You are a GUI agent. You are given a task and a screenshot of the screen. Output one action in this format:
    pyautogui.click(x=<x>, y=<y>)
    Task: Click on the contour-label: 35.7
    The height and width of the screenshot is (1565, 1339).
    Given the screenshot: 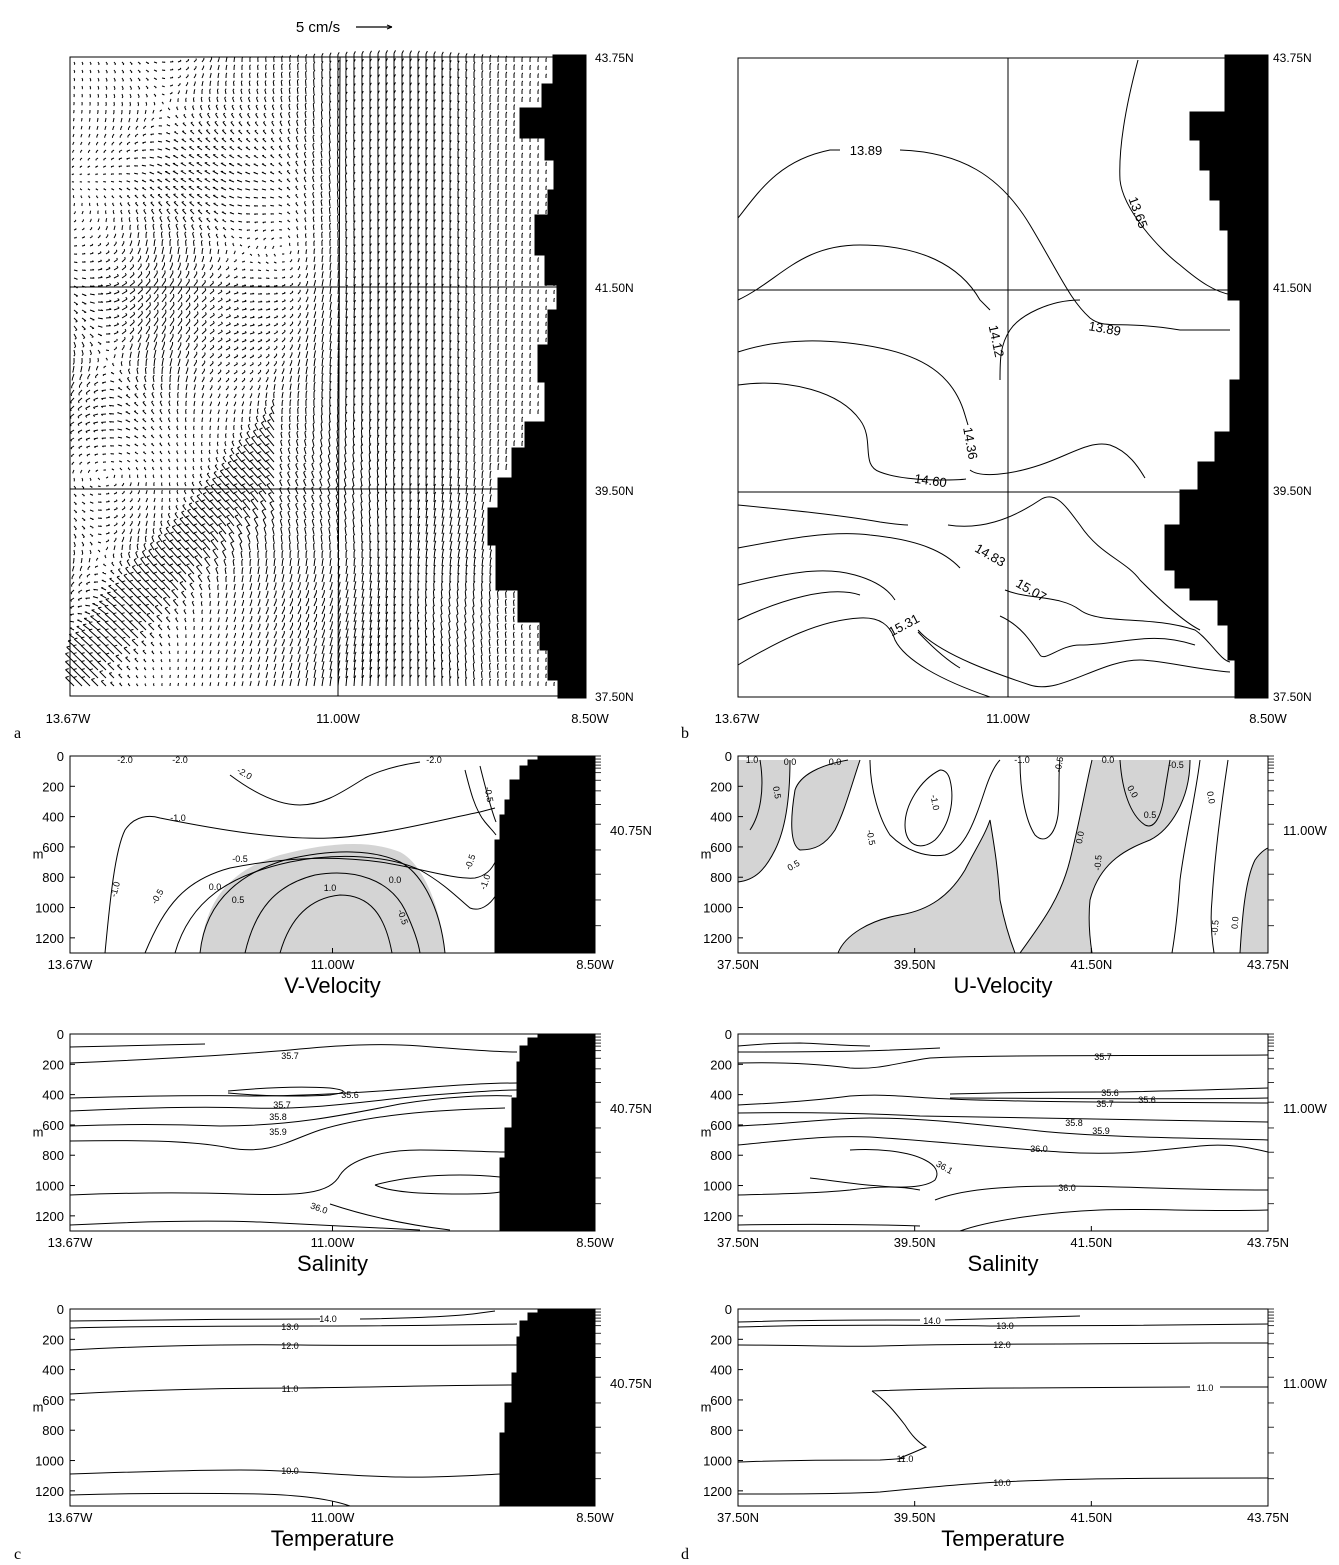 What is the action you would take?
    pyautogui.click(x=282, y=1105)
    